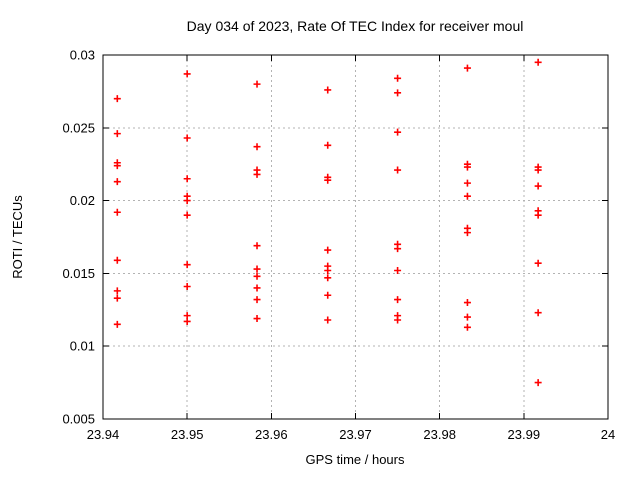 Image resolution: width=640 pixels, height=480 pixels. Describe the element at coordinates (187, 434) in the screenshot. I see `x-tick-label: 23.95` at that location.